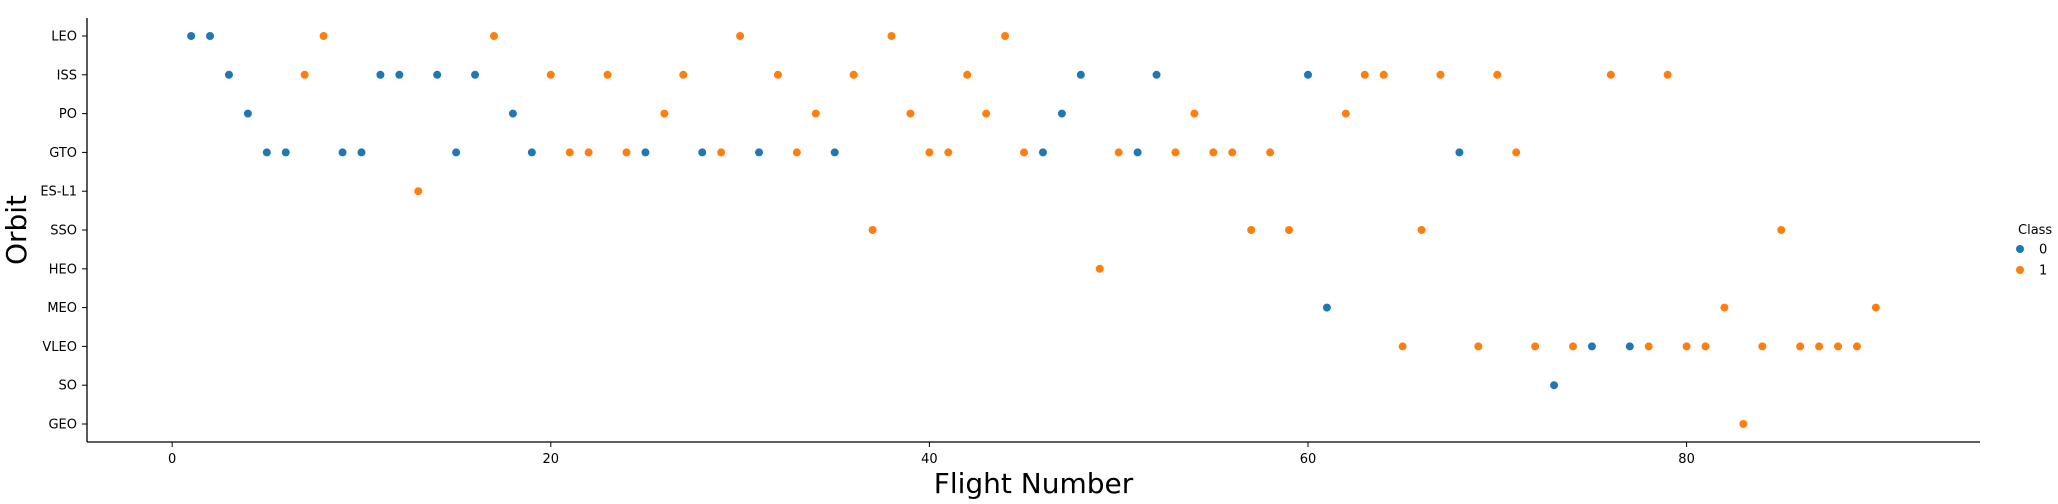 The height and width of the screenshot is (504, 2058). What do you see at coordinates (2035, 230) in the screenshot?
I see `legend-title: Class` at bounding box center [2035, 230].